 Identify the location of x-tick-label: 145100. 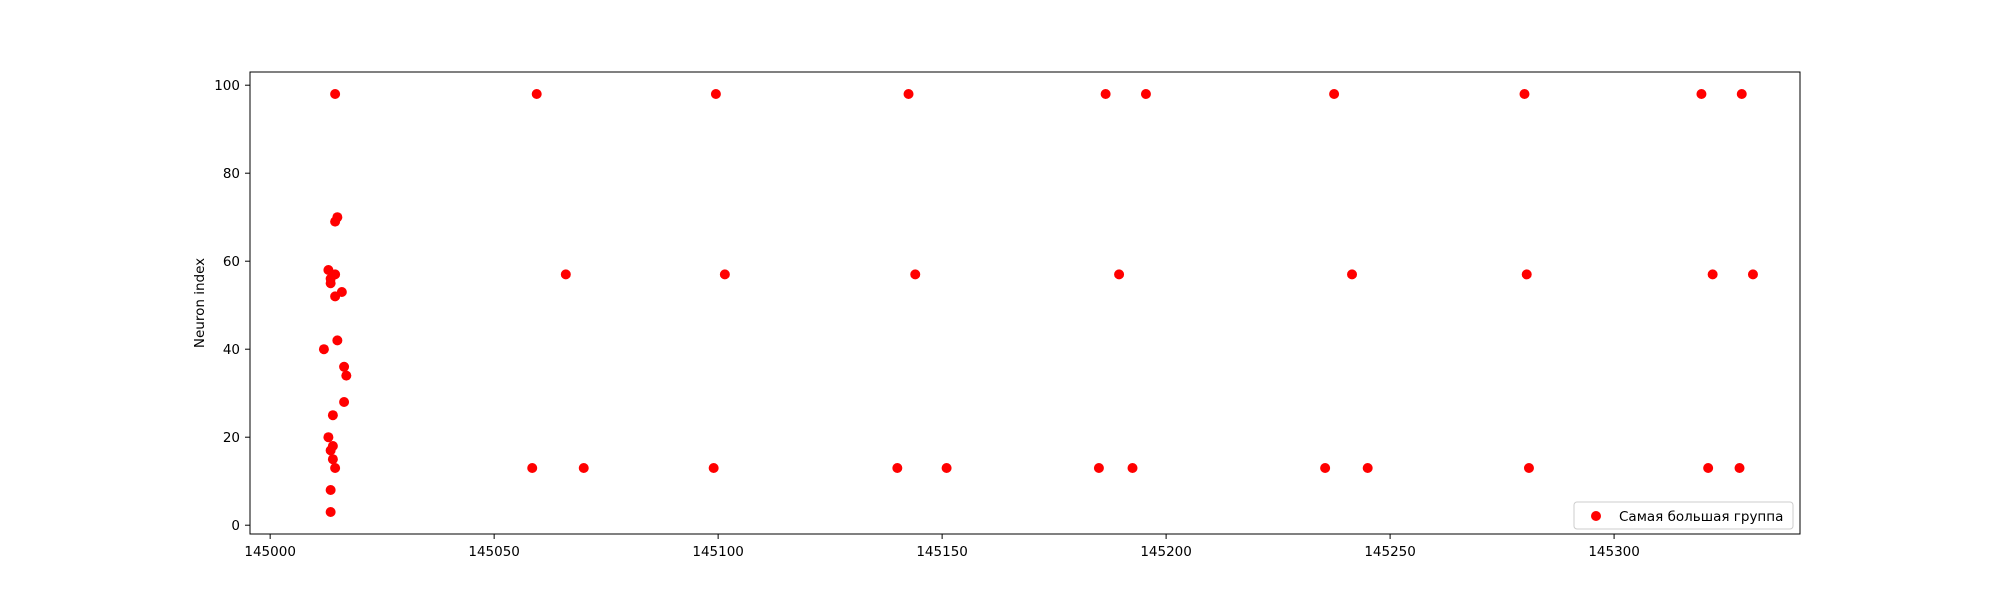
(718, 552).